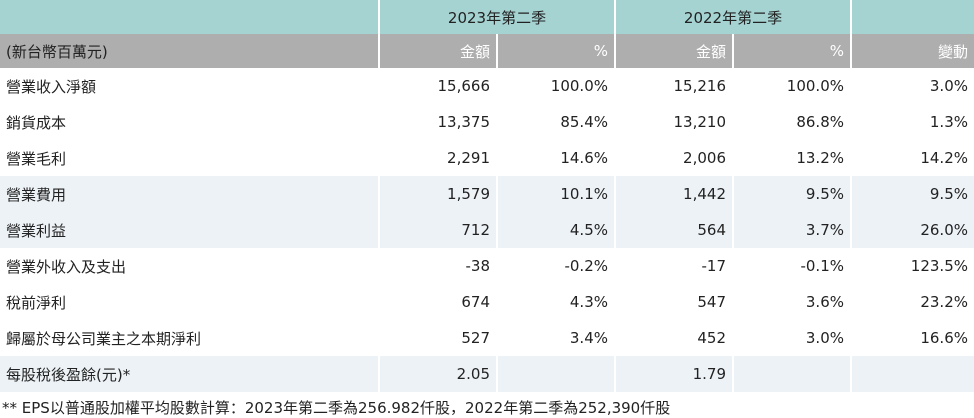 The height and width of the screenshot is (418, 974). Describe the element at coordinates (189, 158) in the screenshot. I see `row-label: 營業毛利` at that location.